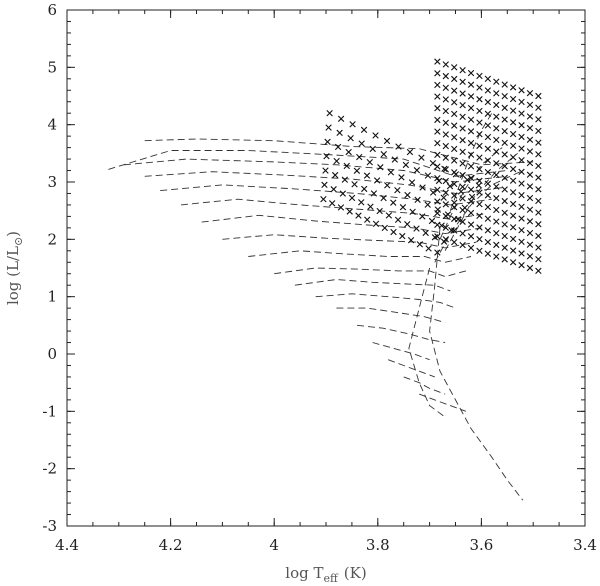 This screenshot has width=600, height=586. Describe the element at coordinates (49, 469) in the screenshot. I see `y-tick-label: -2` at that location.